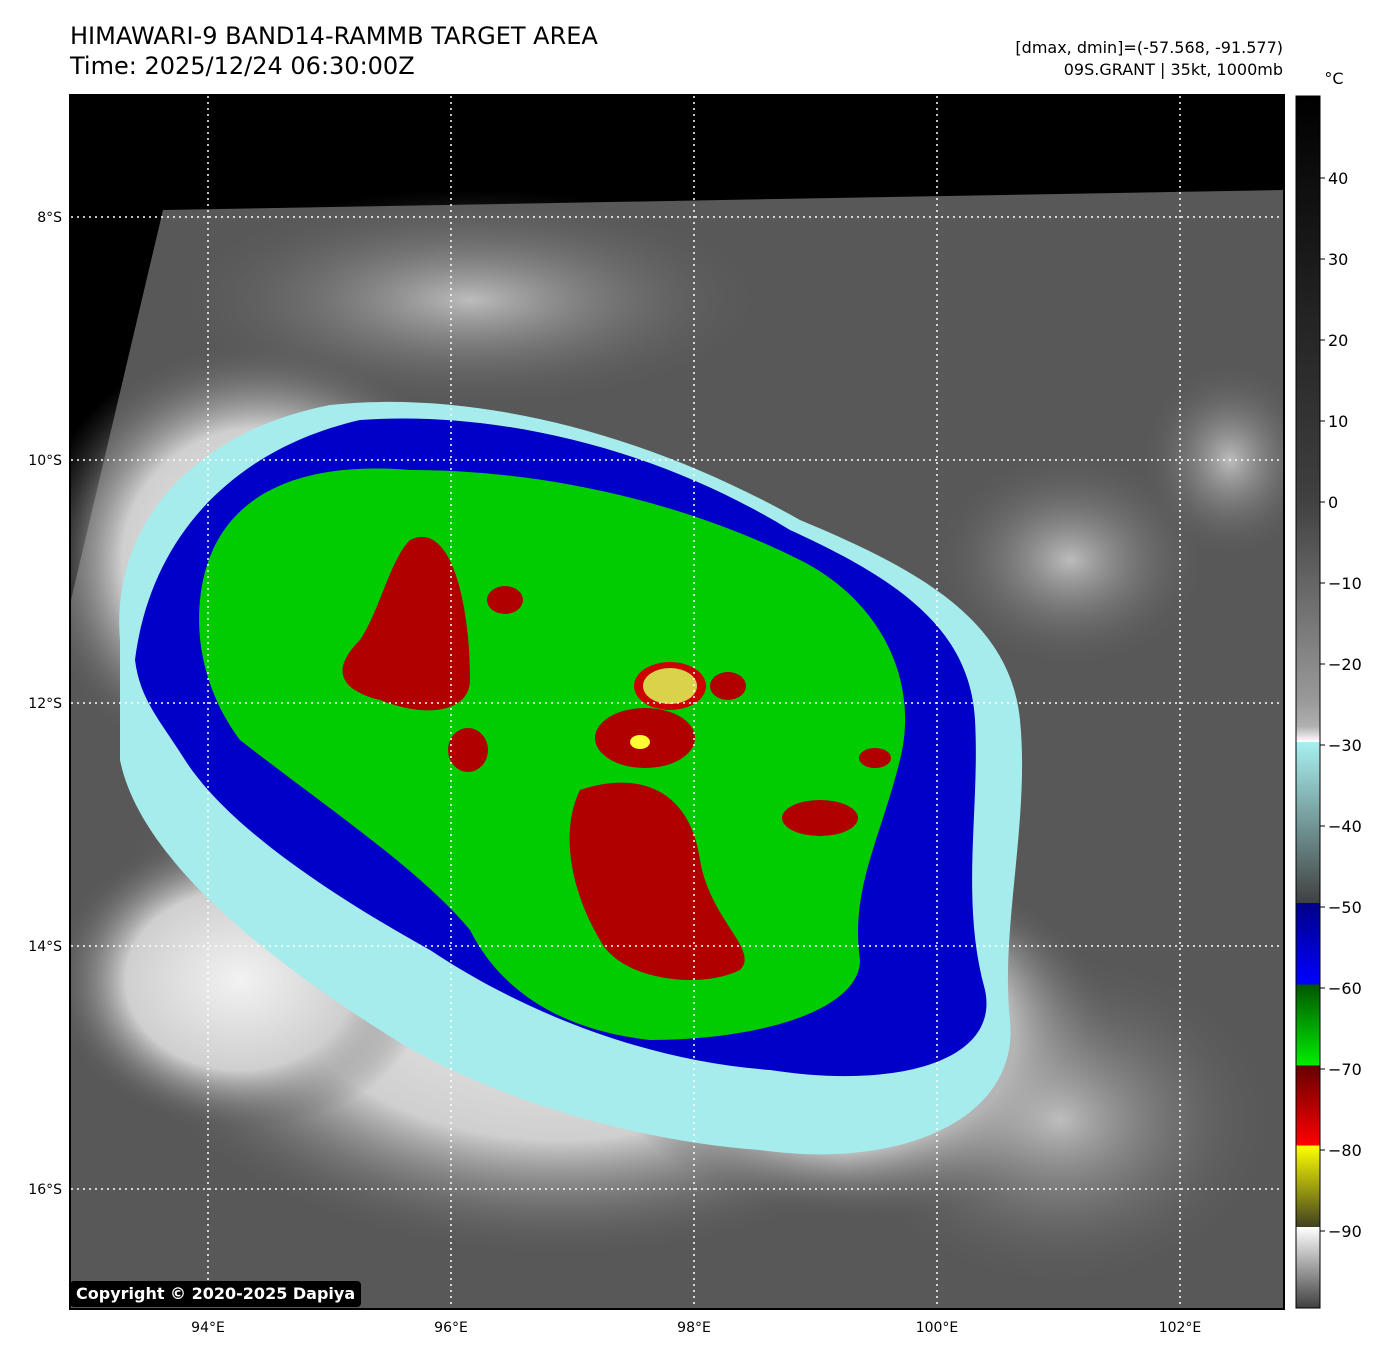 The height and width of the screenshot is (1359, 1388). Describe the element at coordinates (45, 947) in the screenshot. I see `lat-label-14s: 14°S` at that location.